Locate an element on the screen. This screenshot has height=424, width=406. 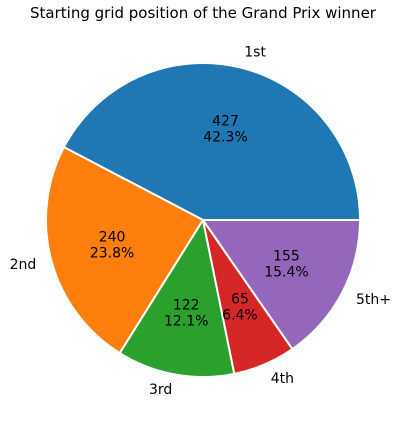
value-label-5th: 155 15.4% is located at coordinates (286, 265).